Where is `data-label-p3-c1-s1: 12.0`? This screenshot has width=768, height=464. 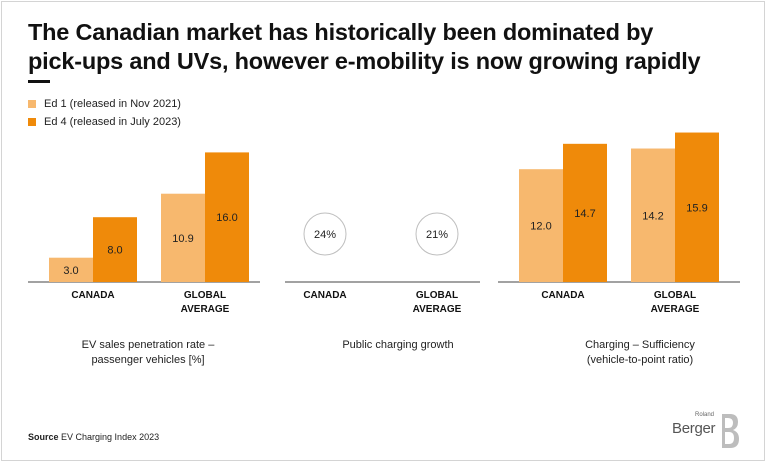 data-label-p3-c1-s1: 12.0 is located at coordinates (540, 227).